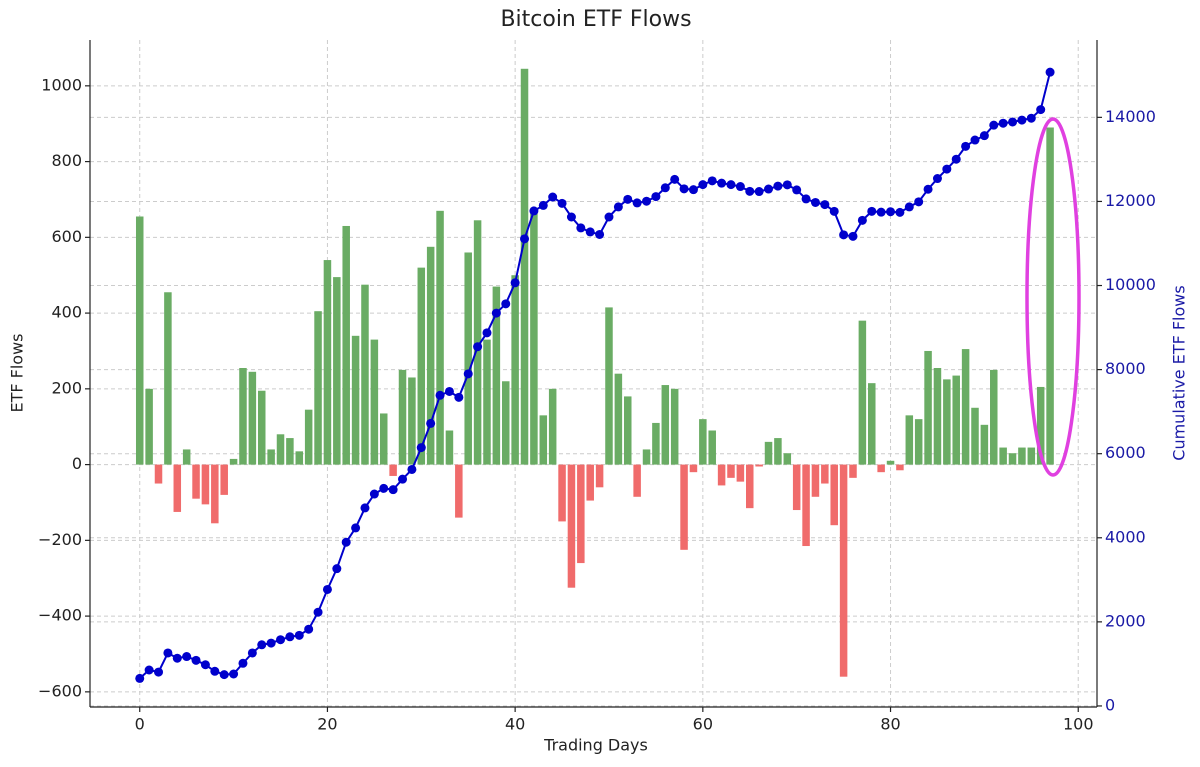  What do you see at coordinates (66, 160) in the screenshot?
I see `y-tick-label: 800` at bounding box center [66, 160].